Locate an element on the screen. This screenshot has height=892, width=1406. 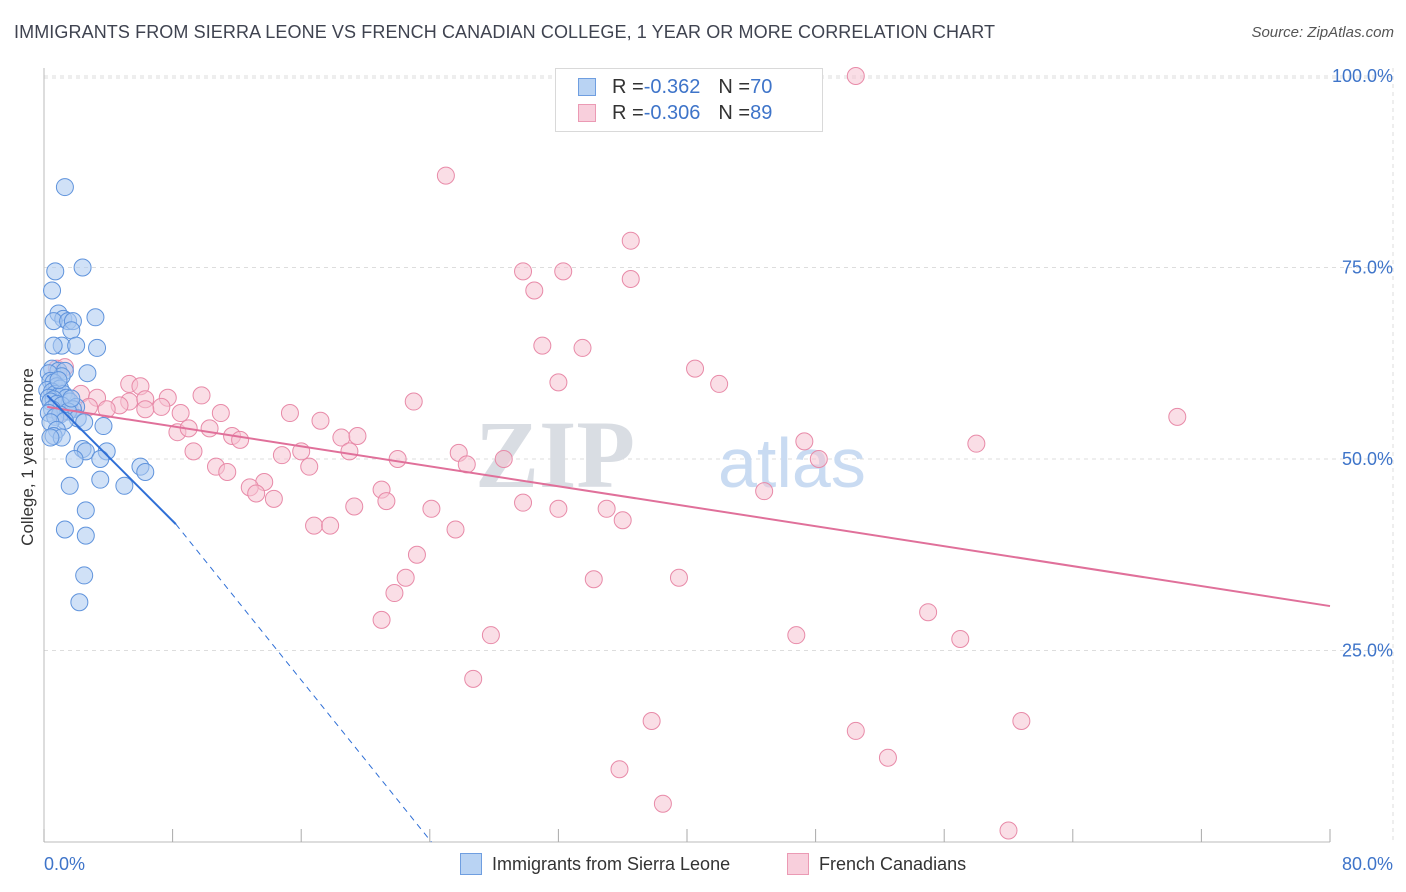
legend-series-name: Immigrants from Sierra Leone is located at coordinates (611, 863).